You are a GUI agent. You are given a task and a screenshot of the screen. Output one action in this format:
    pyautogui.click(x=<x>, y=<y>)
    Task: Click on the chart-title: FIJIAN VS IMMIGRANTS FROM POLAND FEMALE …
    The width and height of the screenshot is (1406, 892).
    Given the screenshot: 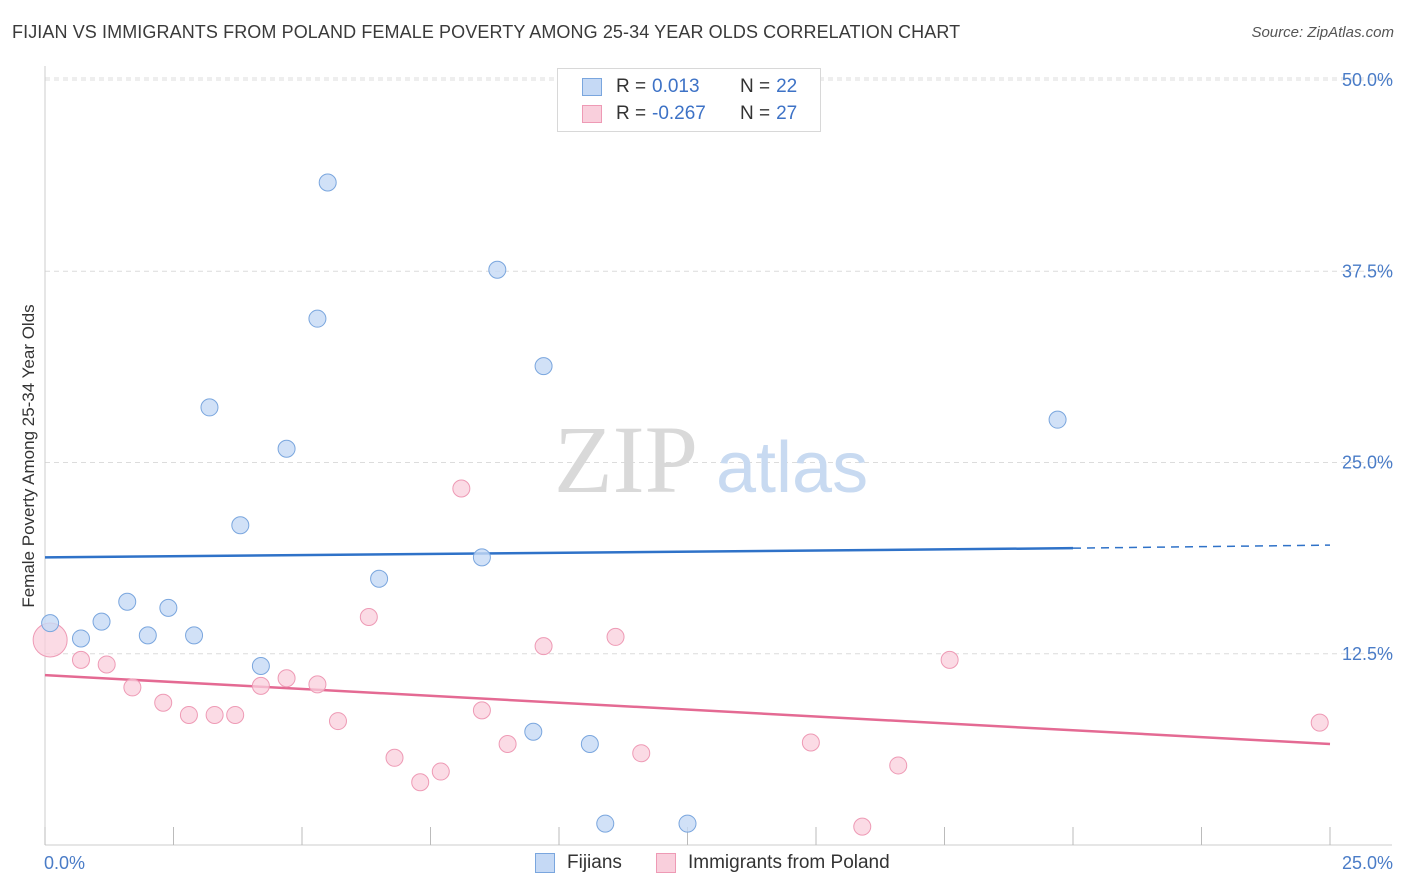 What is the action you would take?
    pyautogui.click(x=486, y=32)
    